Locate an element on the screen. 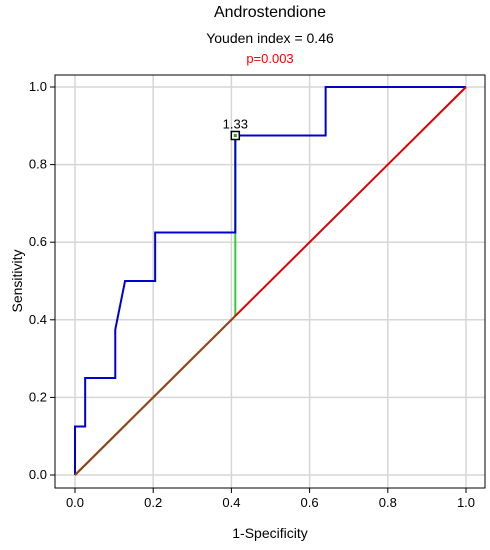  chart-subtitle: Youden index = 0.46 is located at coordinates (270, 38).